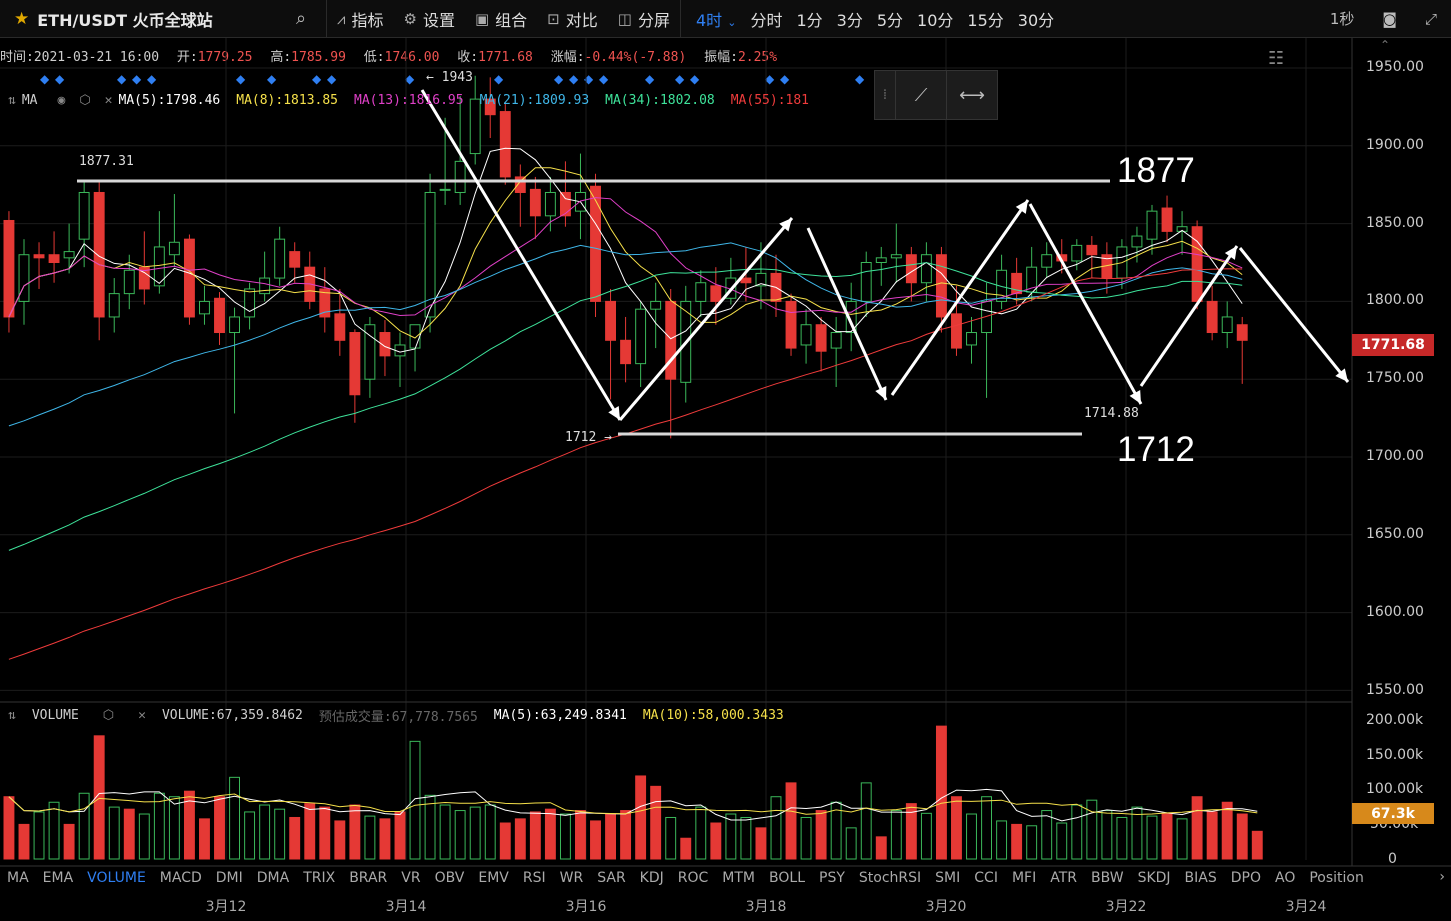  What do you see at coordinates (890, 878) in the screenshot?
I see `indicator-tab: StochRSI` at bounding box center [890, 878].